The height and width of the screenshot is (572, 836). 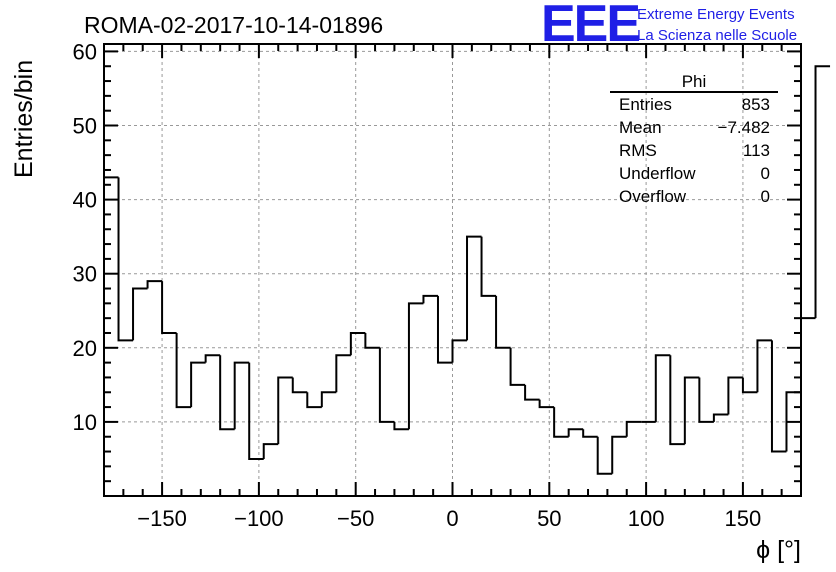 I want to click on stats-value-underflow: 0, so click(x=765, y=173).